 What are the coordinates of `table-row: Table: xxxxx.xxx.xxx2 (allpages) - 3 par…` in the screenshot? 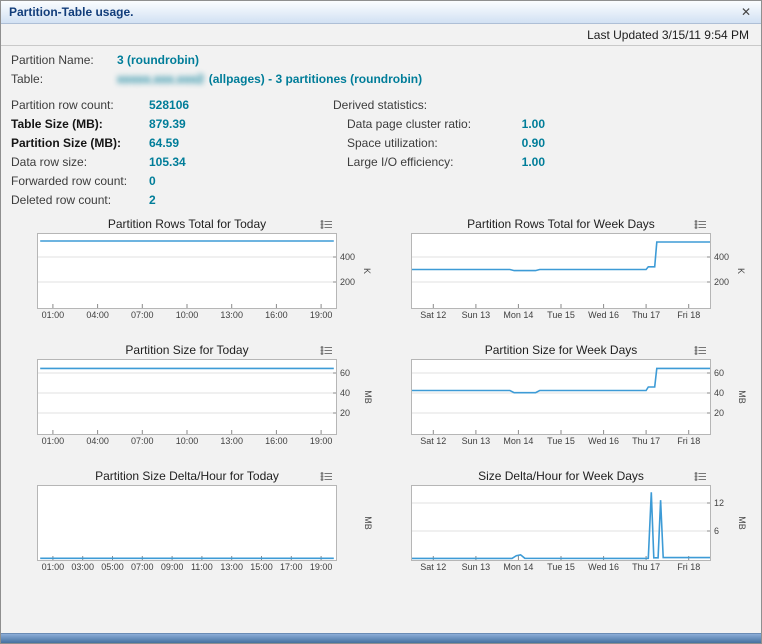 It's located at (381, 78).